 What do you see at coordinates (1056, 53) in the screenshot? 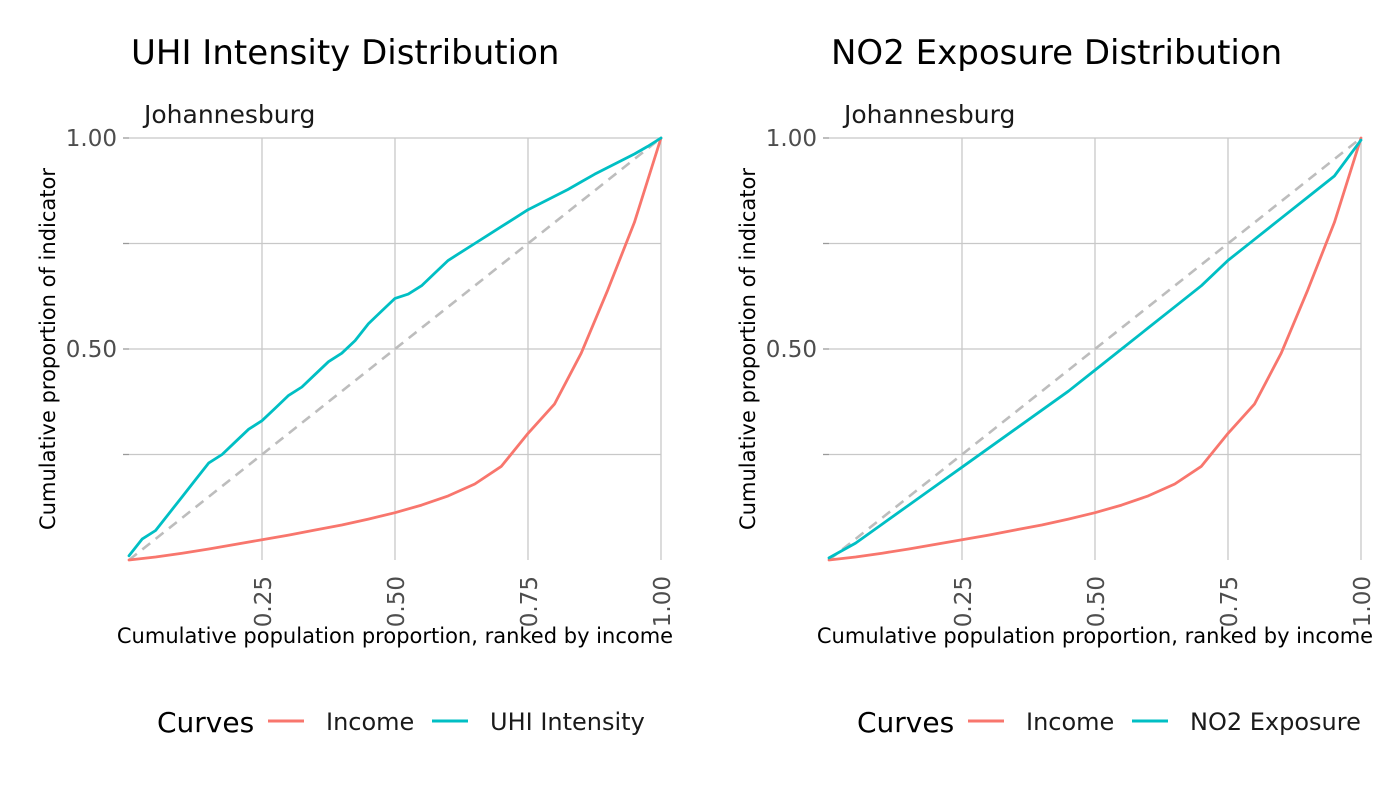
I see `chart-title: NO2 Exposure Distribution` at bounding box center [1056, 53].